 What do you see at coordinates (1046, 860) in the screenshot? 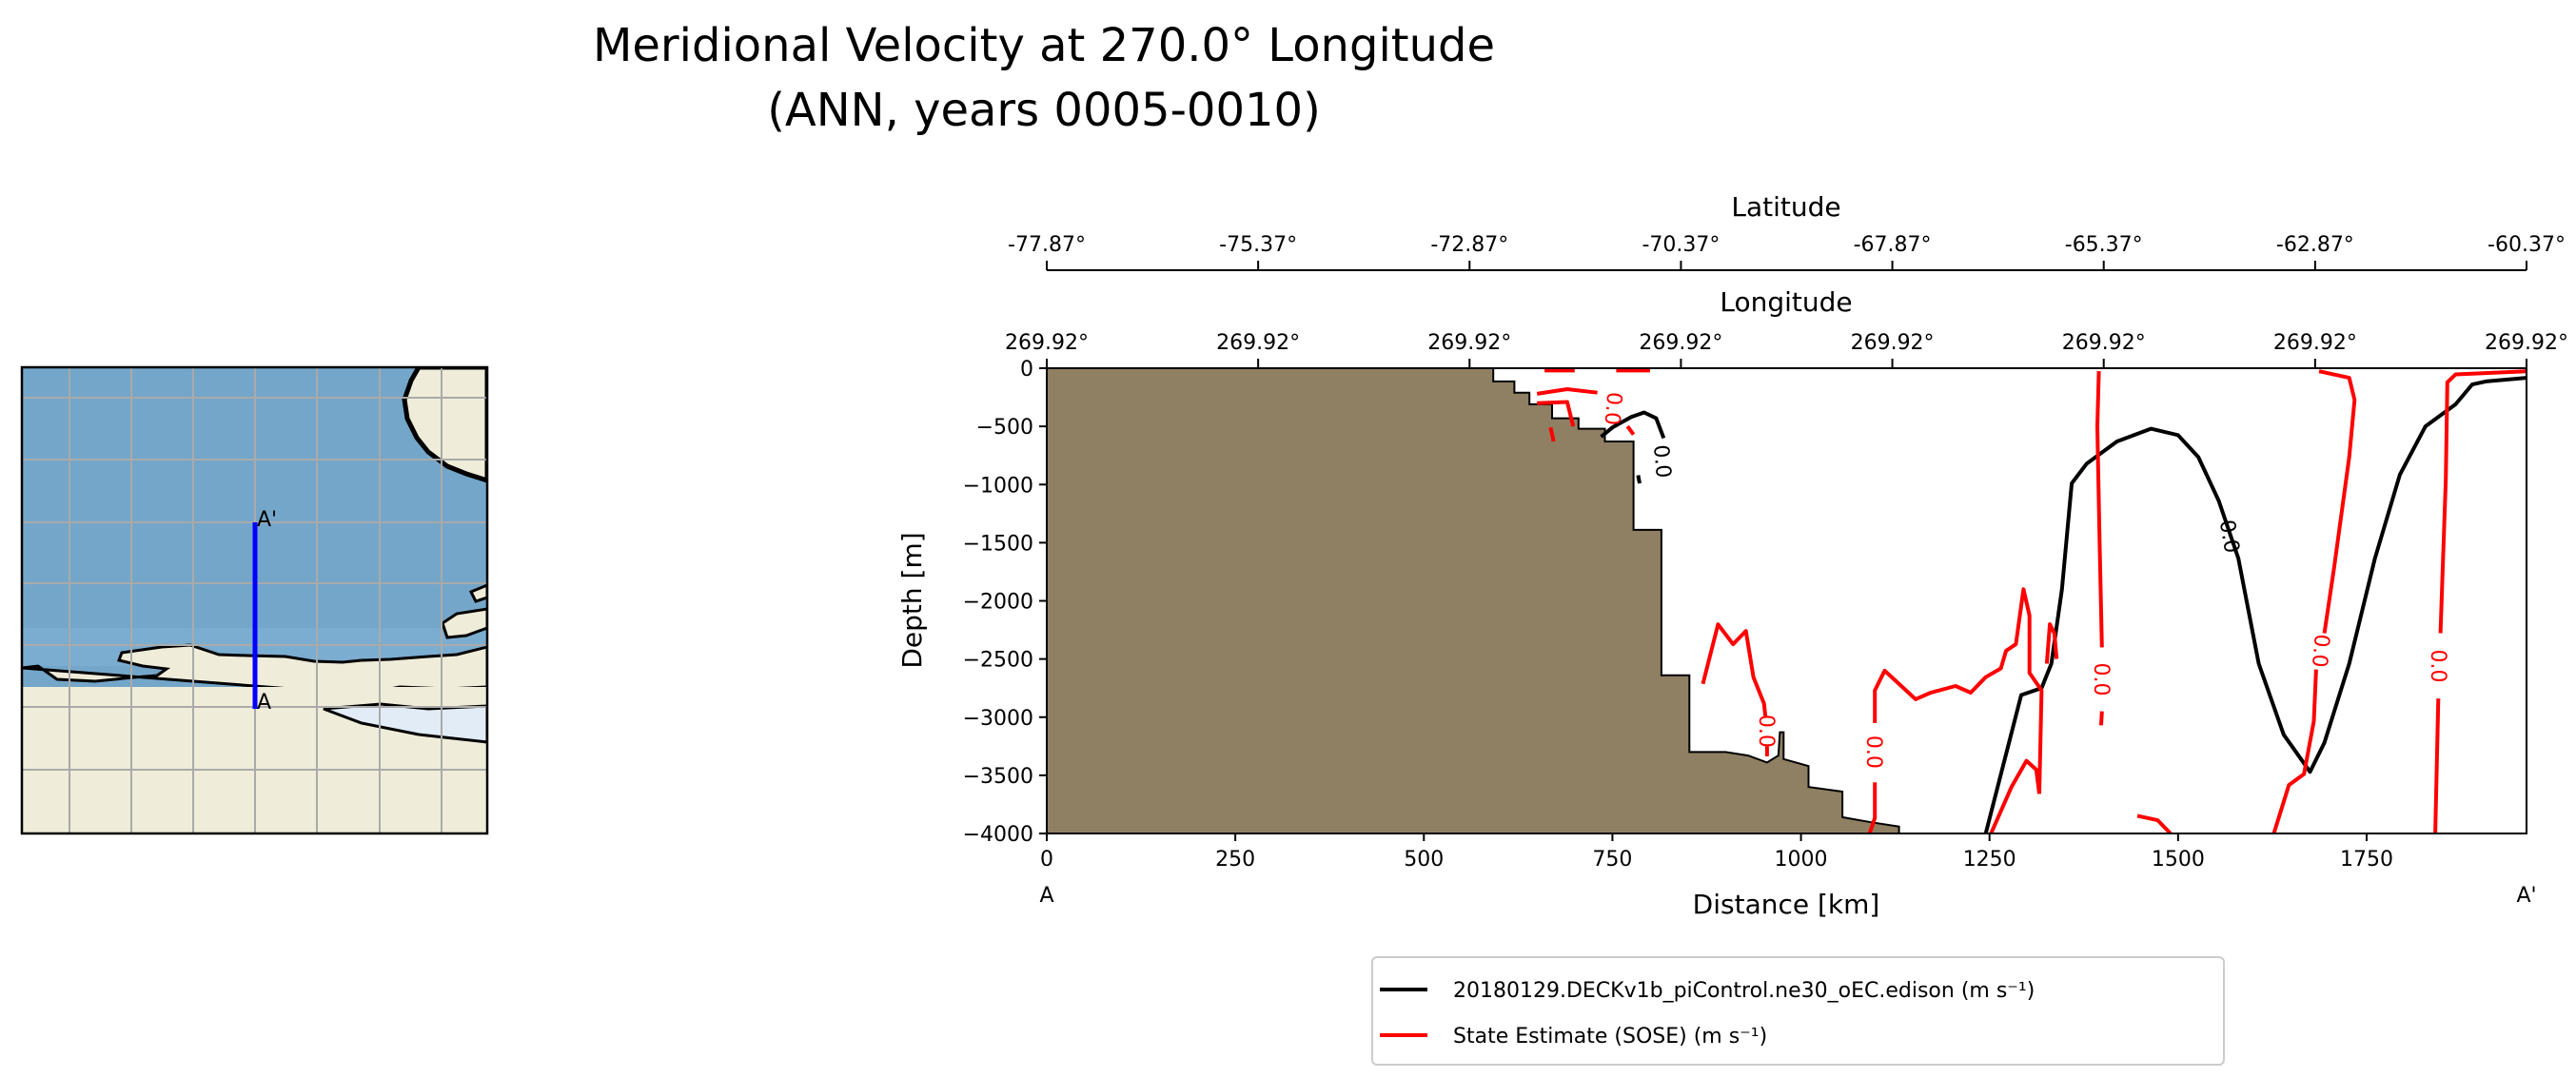
I see `x-tick-label: 0` at bounding box center [1046, 860].